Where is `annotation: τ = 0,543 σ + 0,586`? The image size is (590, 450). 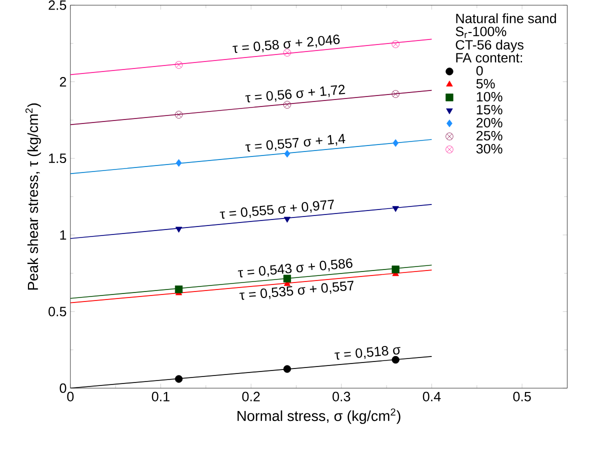 annotation: τ = 0,543 σ + 0,586 is located at coordinates (295, 268).